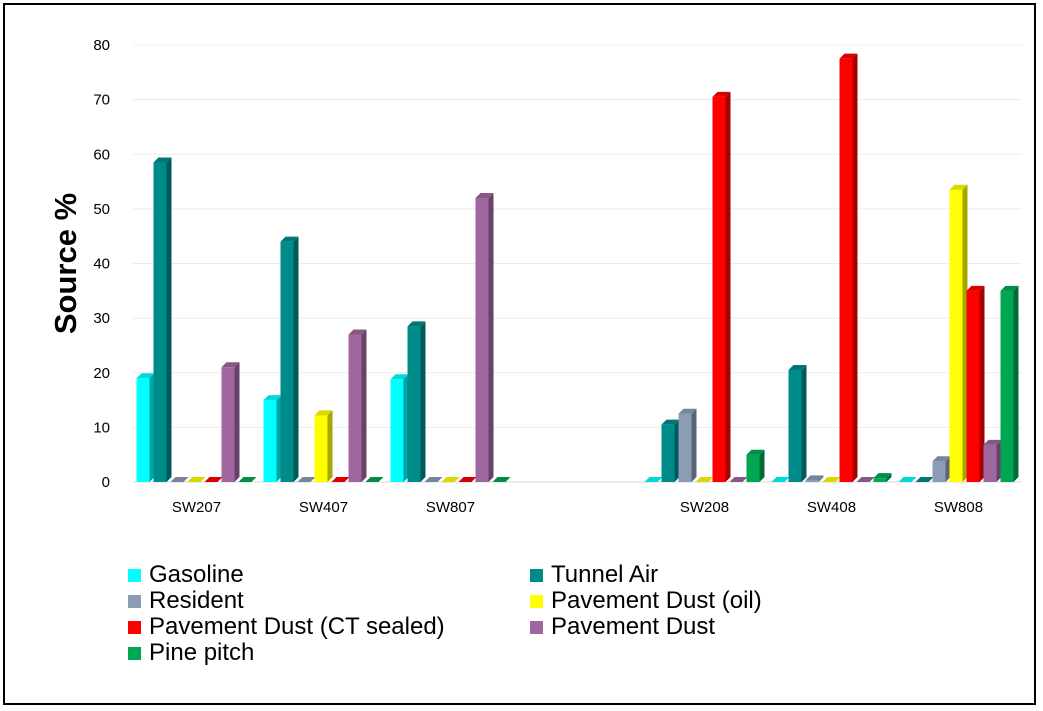  I want to click on legend-item: Pine pitch, so click(191, 652).